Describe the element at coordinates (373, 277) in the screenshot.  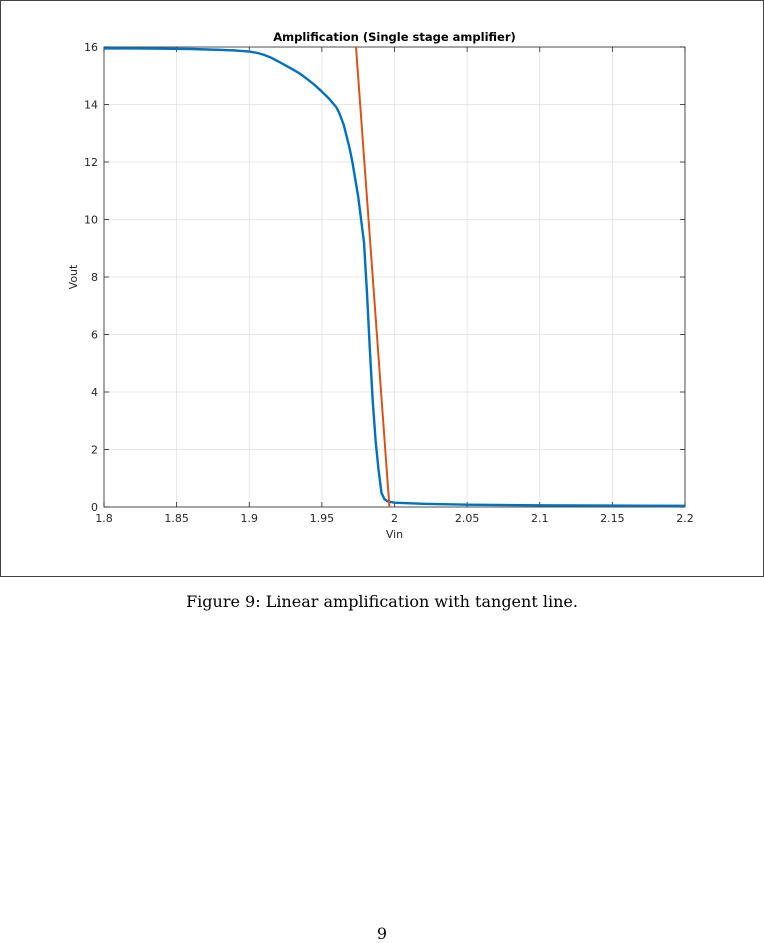
I see `tangent-line` at that location.